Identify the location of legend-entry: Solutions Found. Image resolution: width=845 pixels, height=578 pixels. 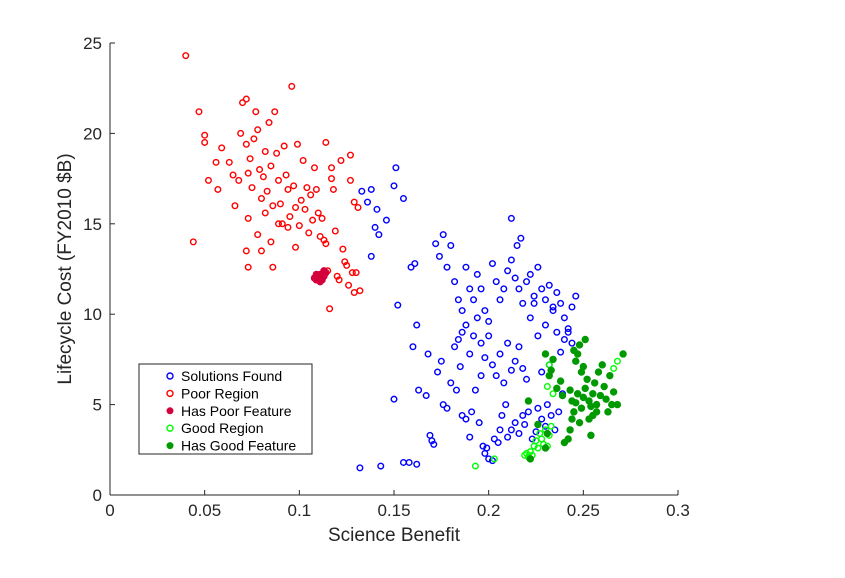
(231, 376).